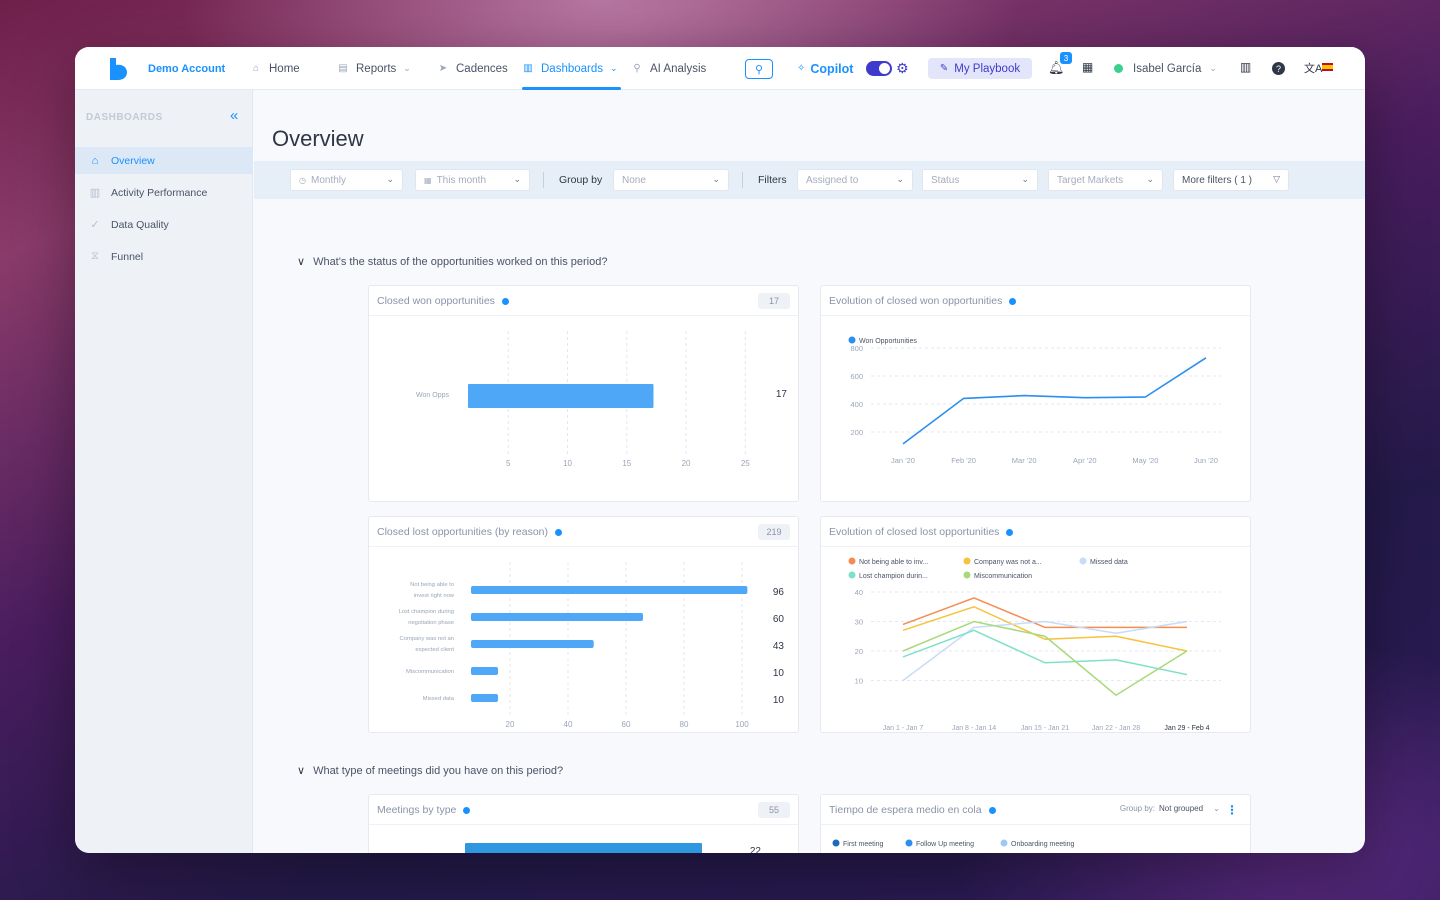  Describe the element at coordinates (463, 532) in the screenshot. I see `card-title-text: Closed lost opportunities (by reason)` at that location.